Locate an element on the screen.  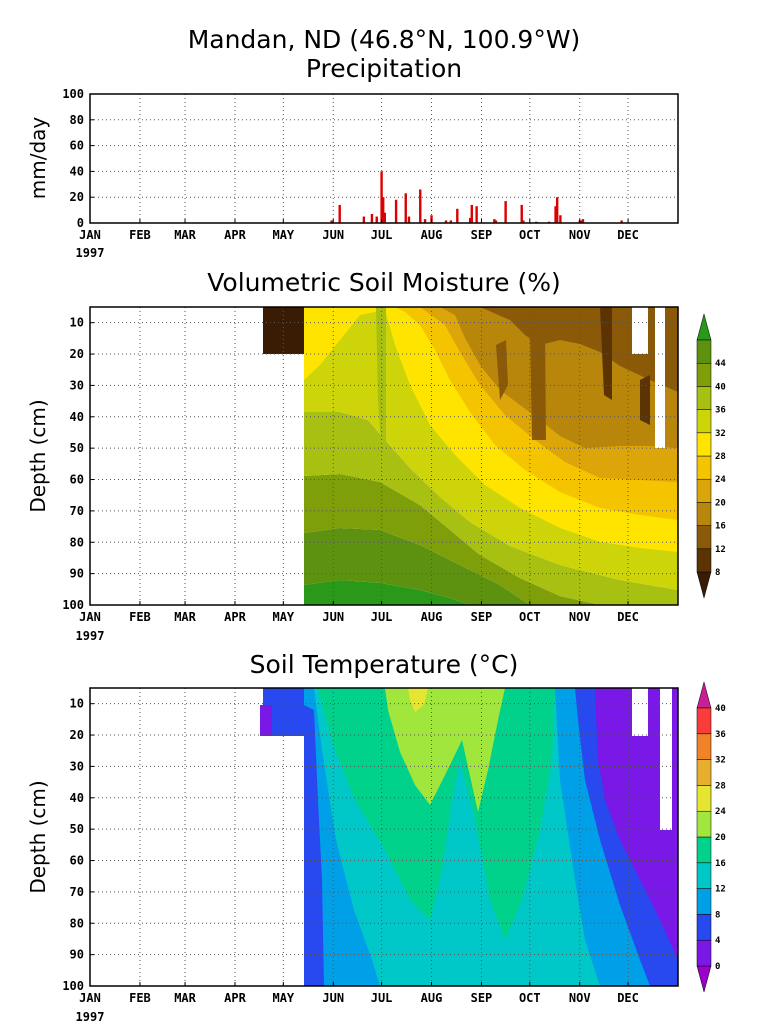
temperature-ytick-label: 10 is located at coordinates (77, 704).